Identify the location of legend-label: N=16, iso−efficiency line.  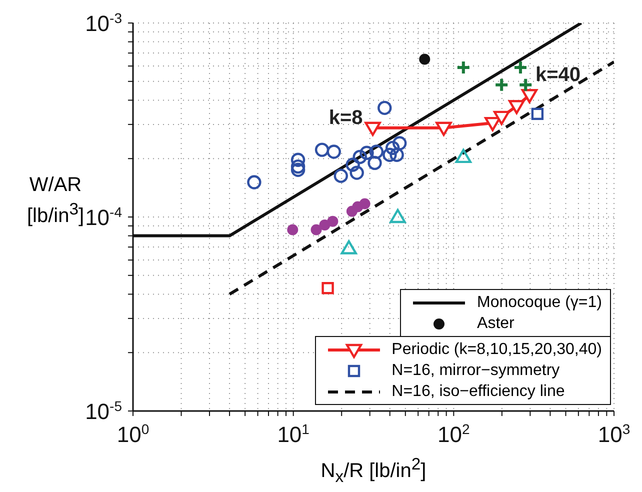
(478, 391).